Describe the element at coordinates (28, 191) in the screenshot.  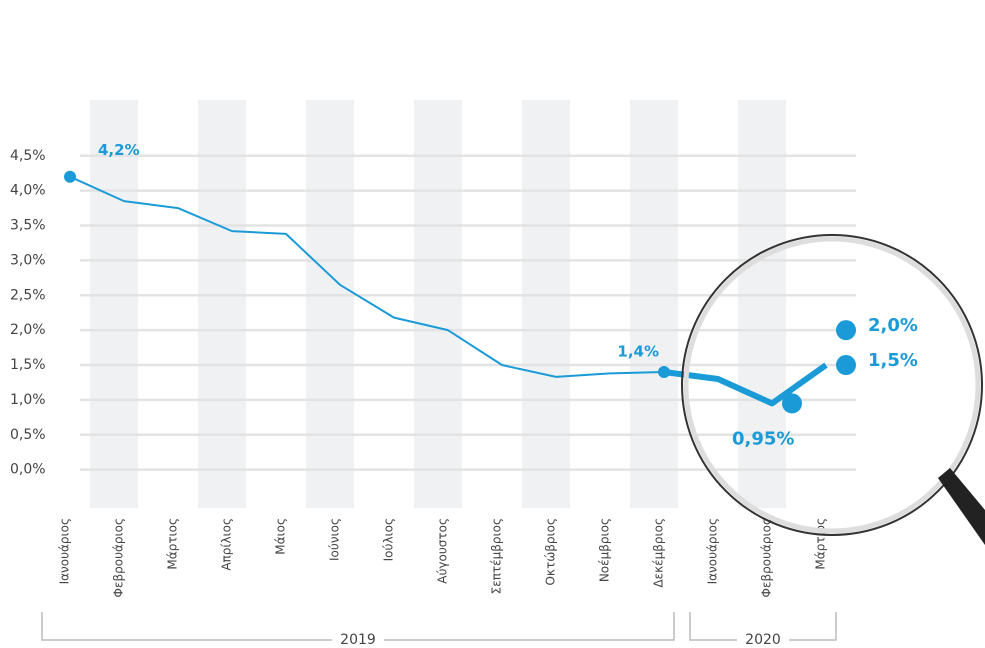
I see `y-tick-label: 4,0%` at that location.